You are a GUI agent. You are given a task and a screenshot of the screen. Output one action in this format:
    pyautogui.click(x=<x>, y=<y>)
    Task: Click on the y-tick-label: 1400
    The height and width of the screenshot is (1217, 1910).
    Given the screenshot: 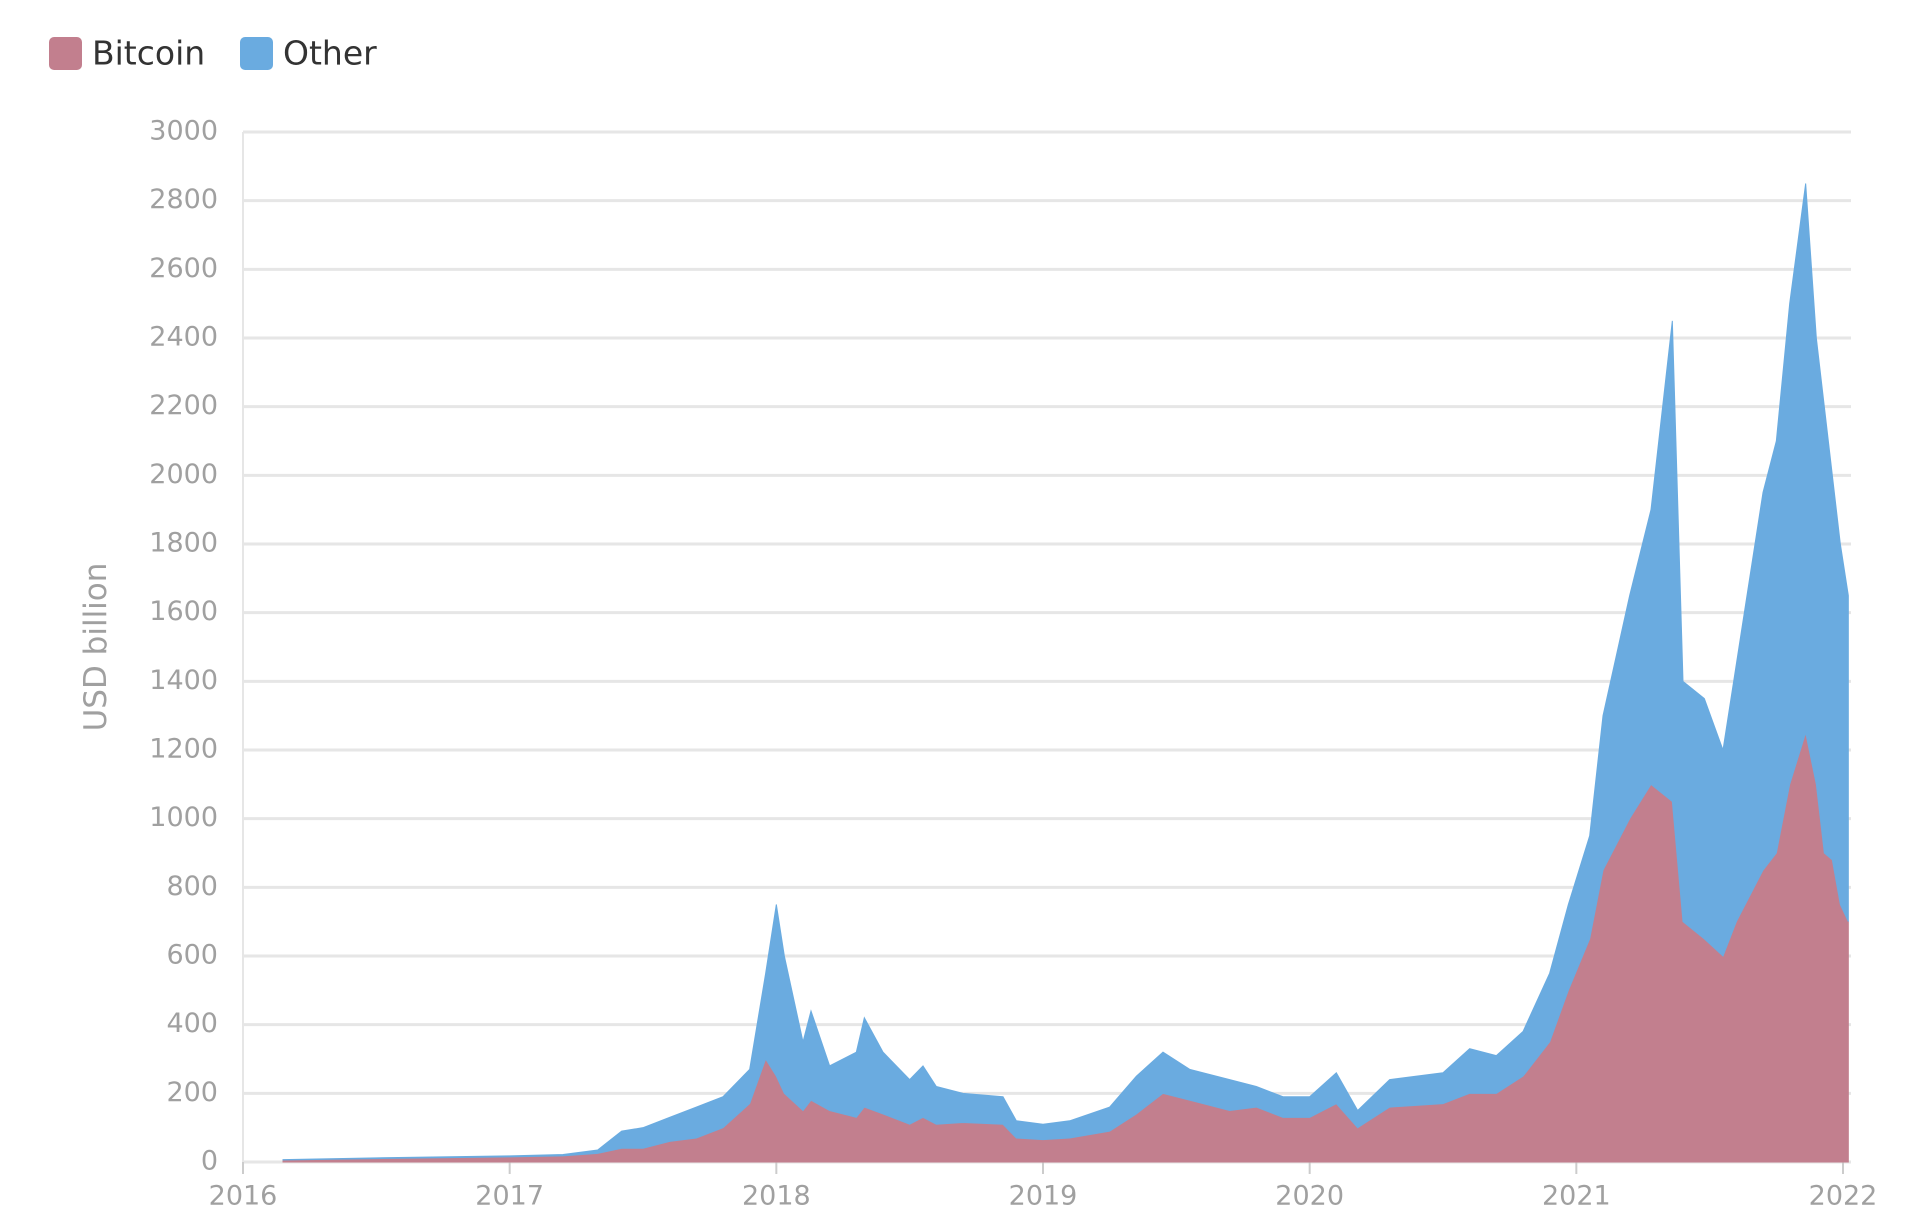 What is the action you would take?
    pyautogui.click(x=183, y=680)
    